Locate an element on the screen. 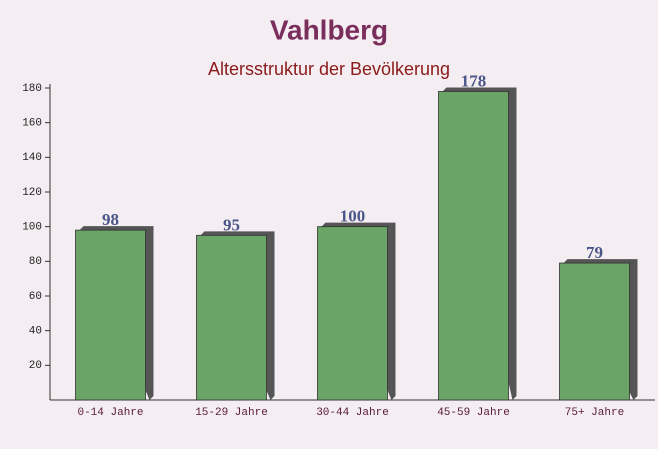 The image size is (658, 449). value-label: 100 is located at coordinates (353, 216).